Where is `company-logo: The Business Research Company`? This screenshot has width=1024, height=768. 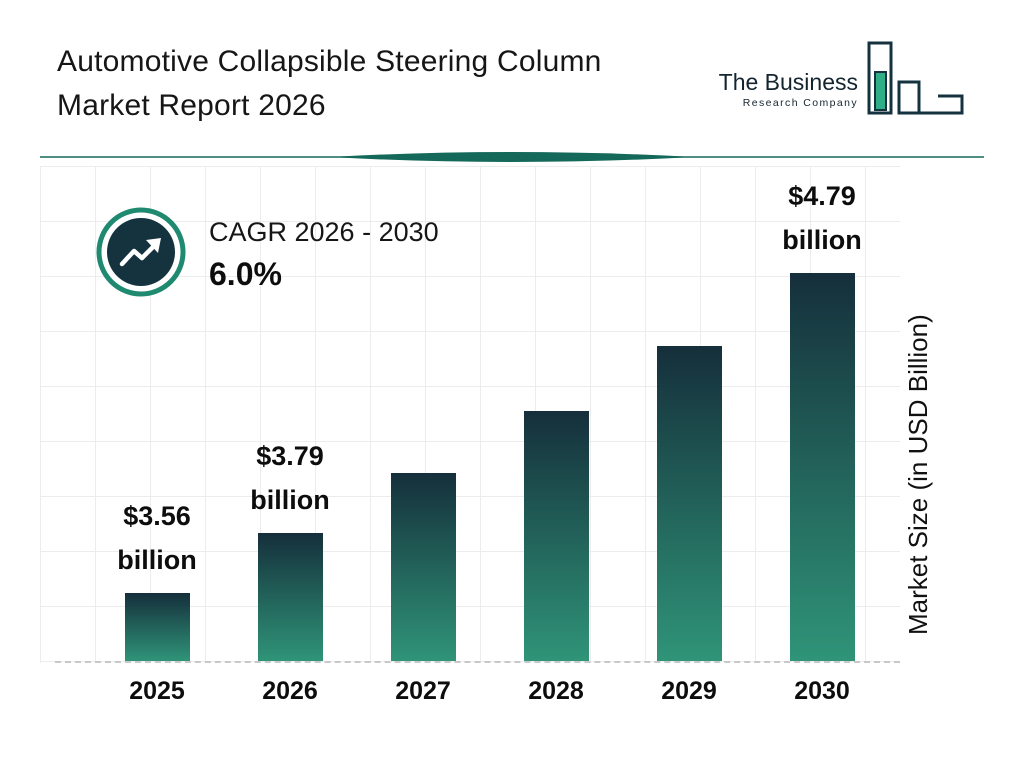
company-logo: The Business Research Company is located at coordinates (842, 81).